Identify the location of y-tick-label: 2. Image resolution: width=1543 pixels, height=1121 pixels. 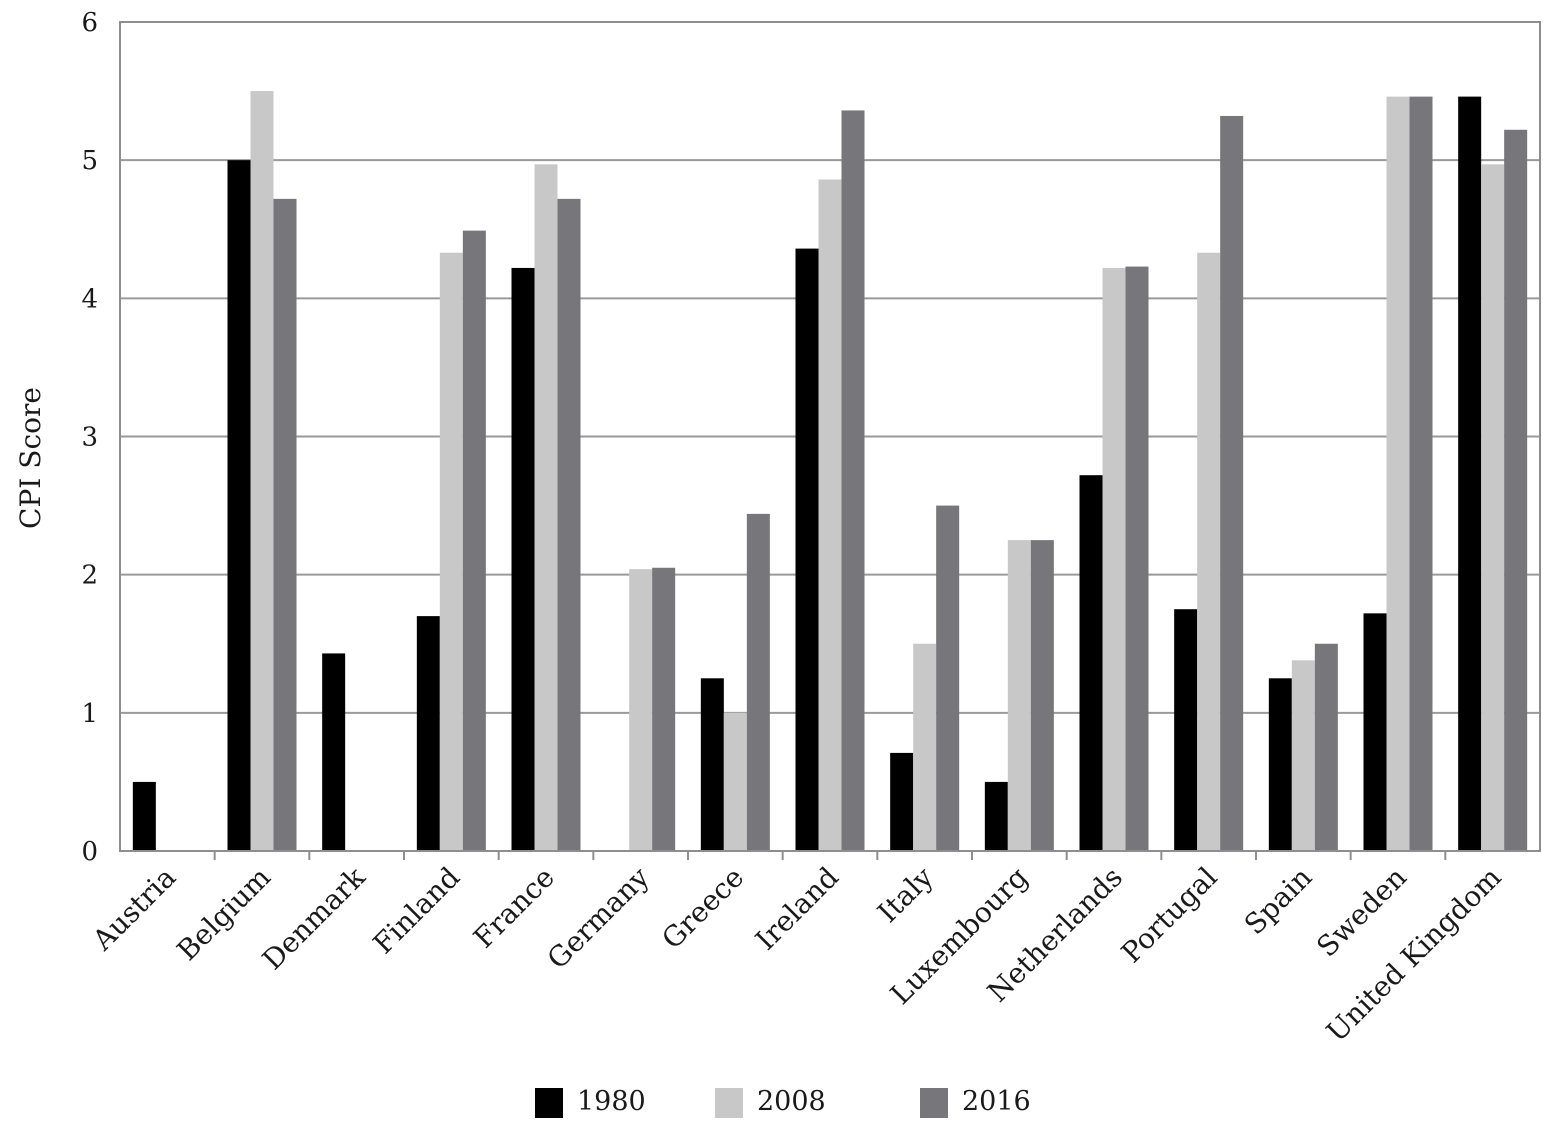
(89, 576).